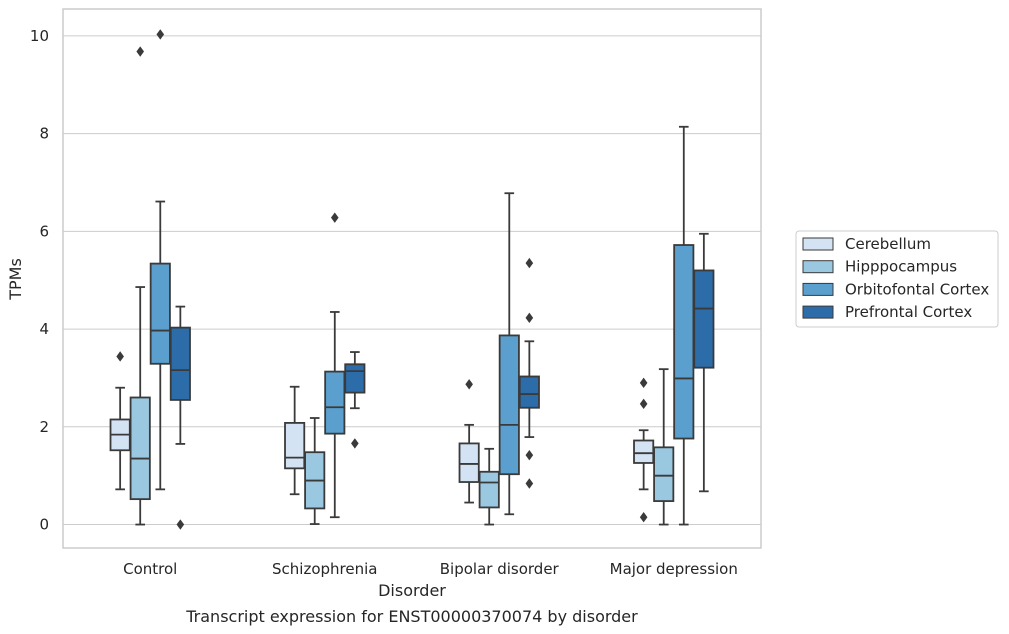 The width and height of the screenshot is (1009, 634). Describe the element at coordinates (888, 244) in the screenshot. I see `legend-label: Cerebellum` at that location.